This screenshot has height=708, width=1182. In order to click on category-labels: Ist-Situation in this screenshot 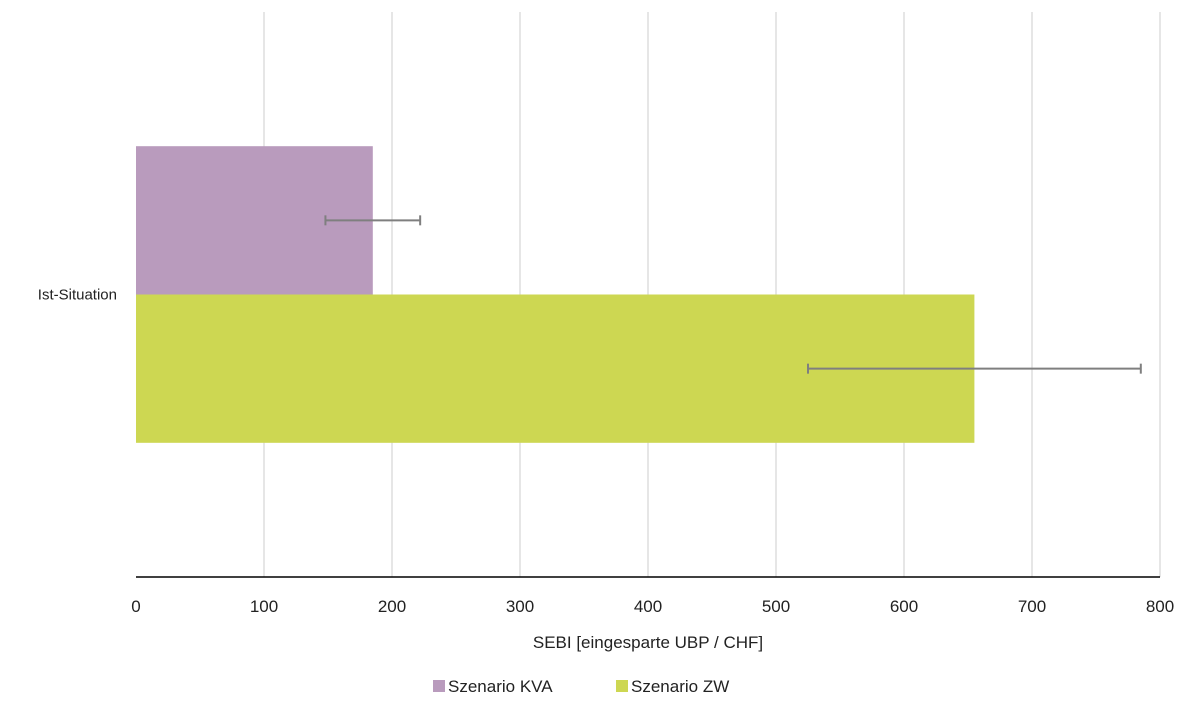, I will do `click(77, 295)`.